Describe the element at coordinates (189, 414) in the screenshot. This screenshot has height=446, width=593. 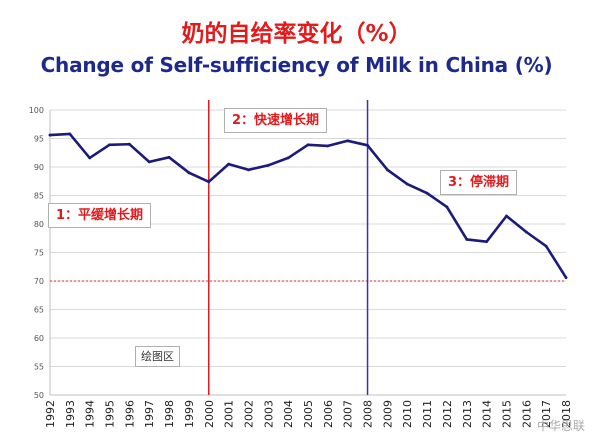
I see `x-tick-label-1999: 1999` at that location.